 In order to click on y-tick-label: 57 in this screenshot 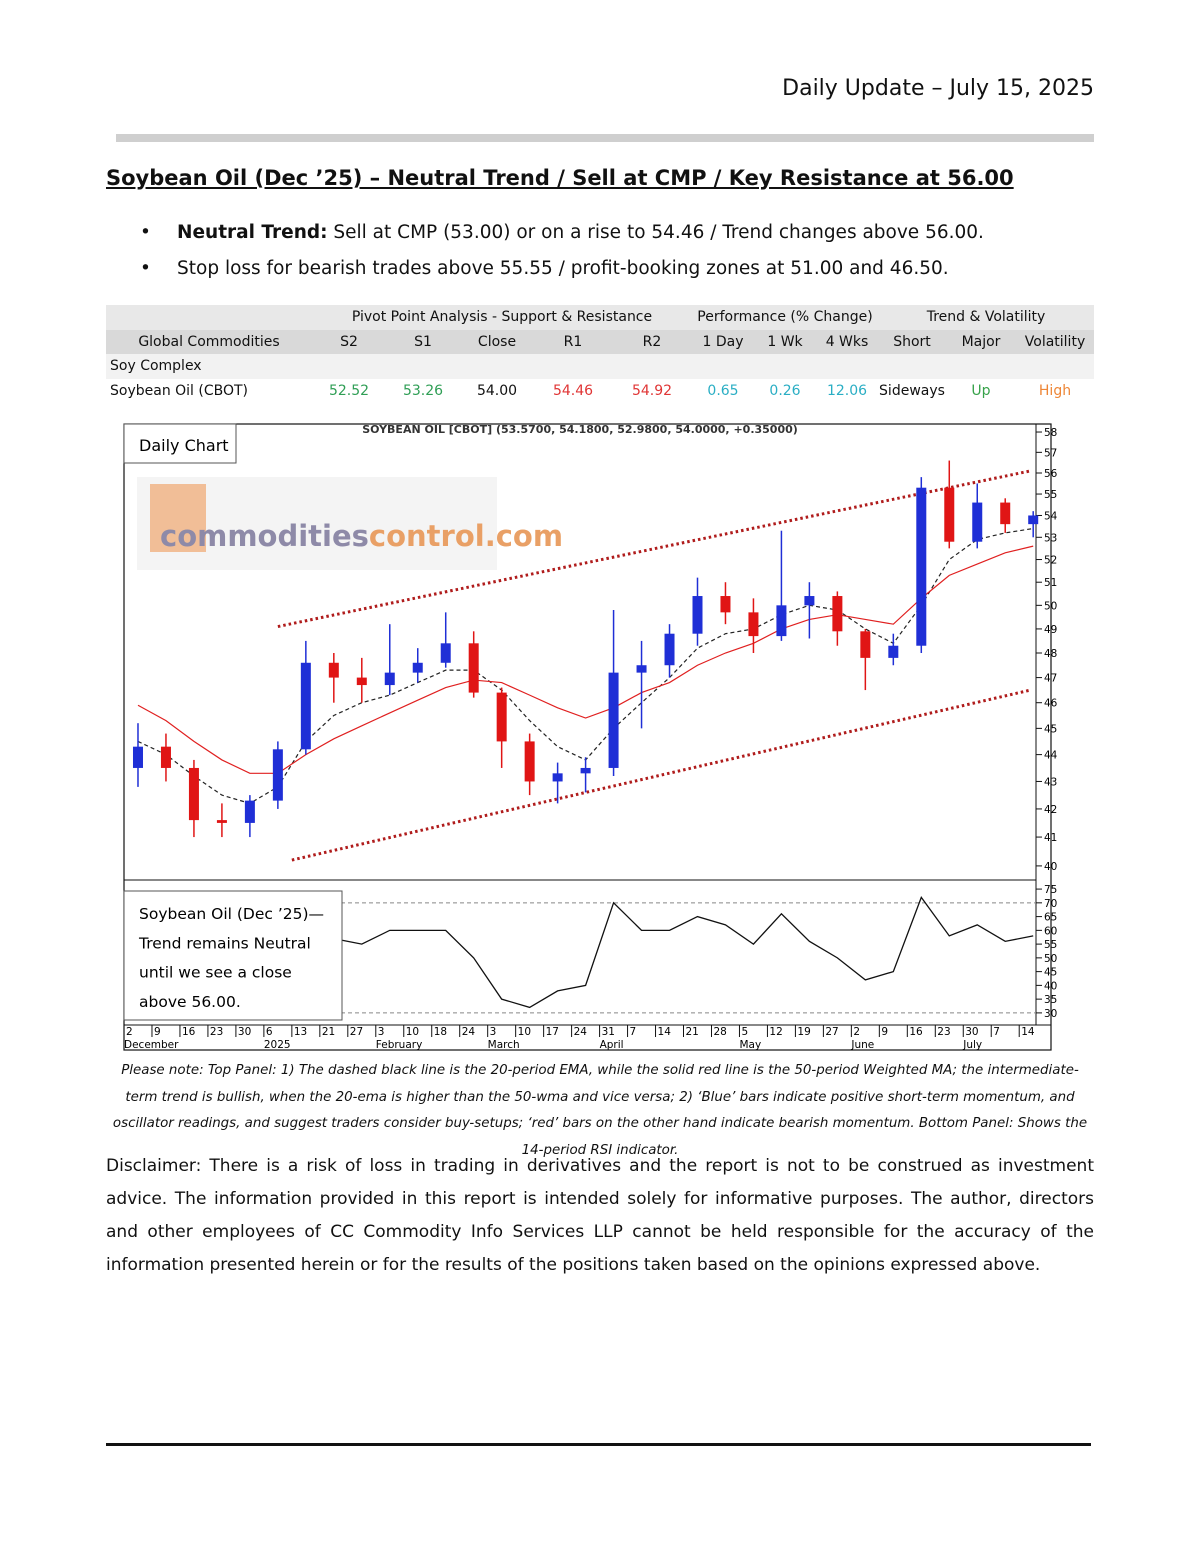, I will do `click(1050, 453)`.